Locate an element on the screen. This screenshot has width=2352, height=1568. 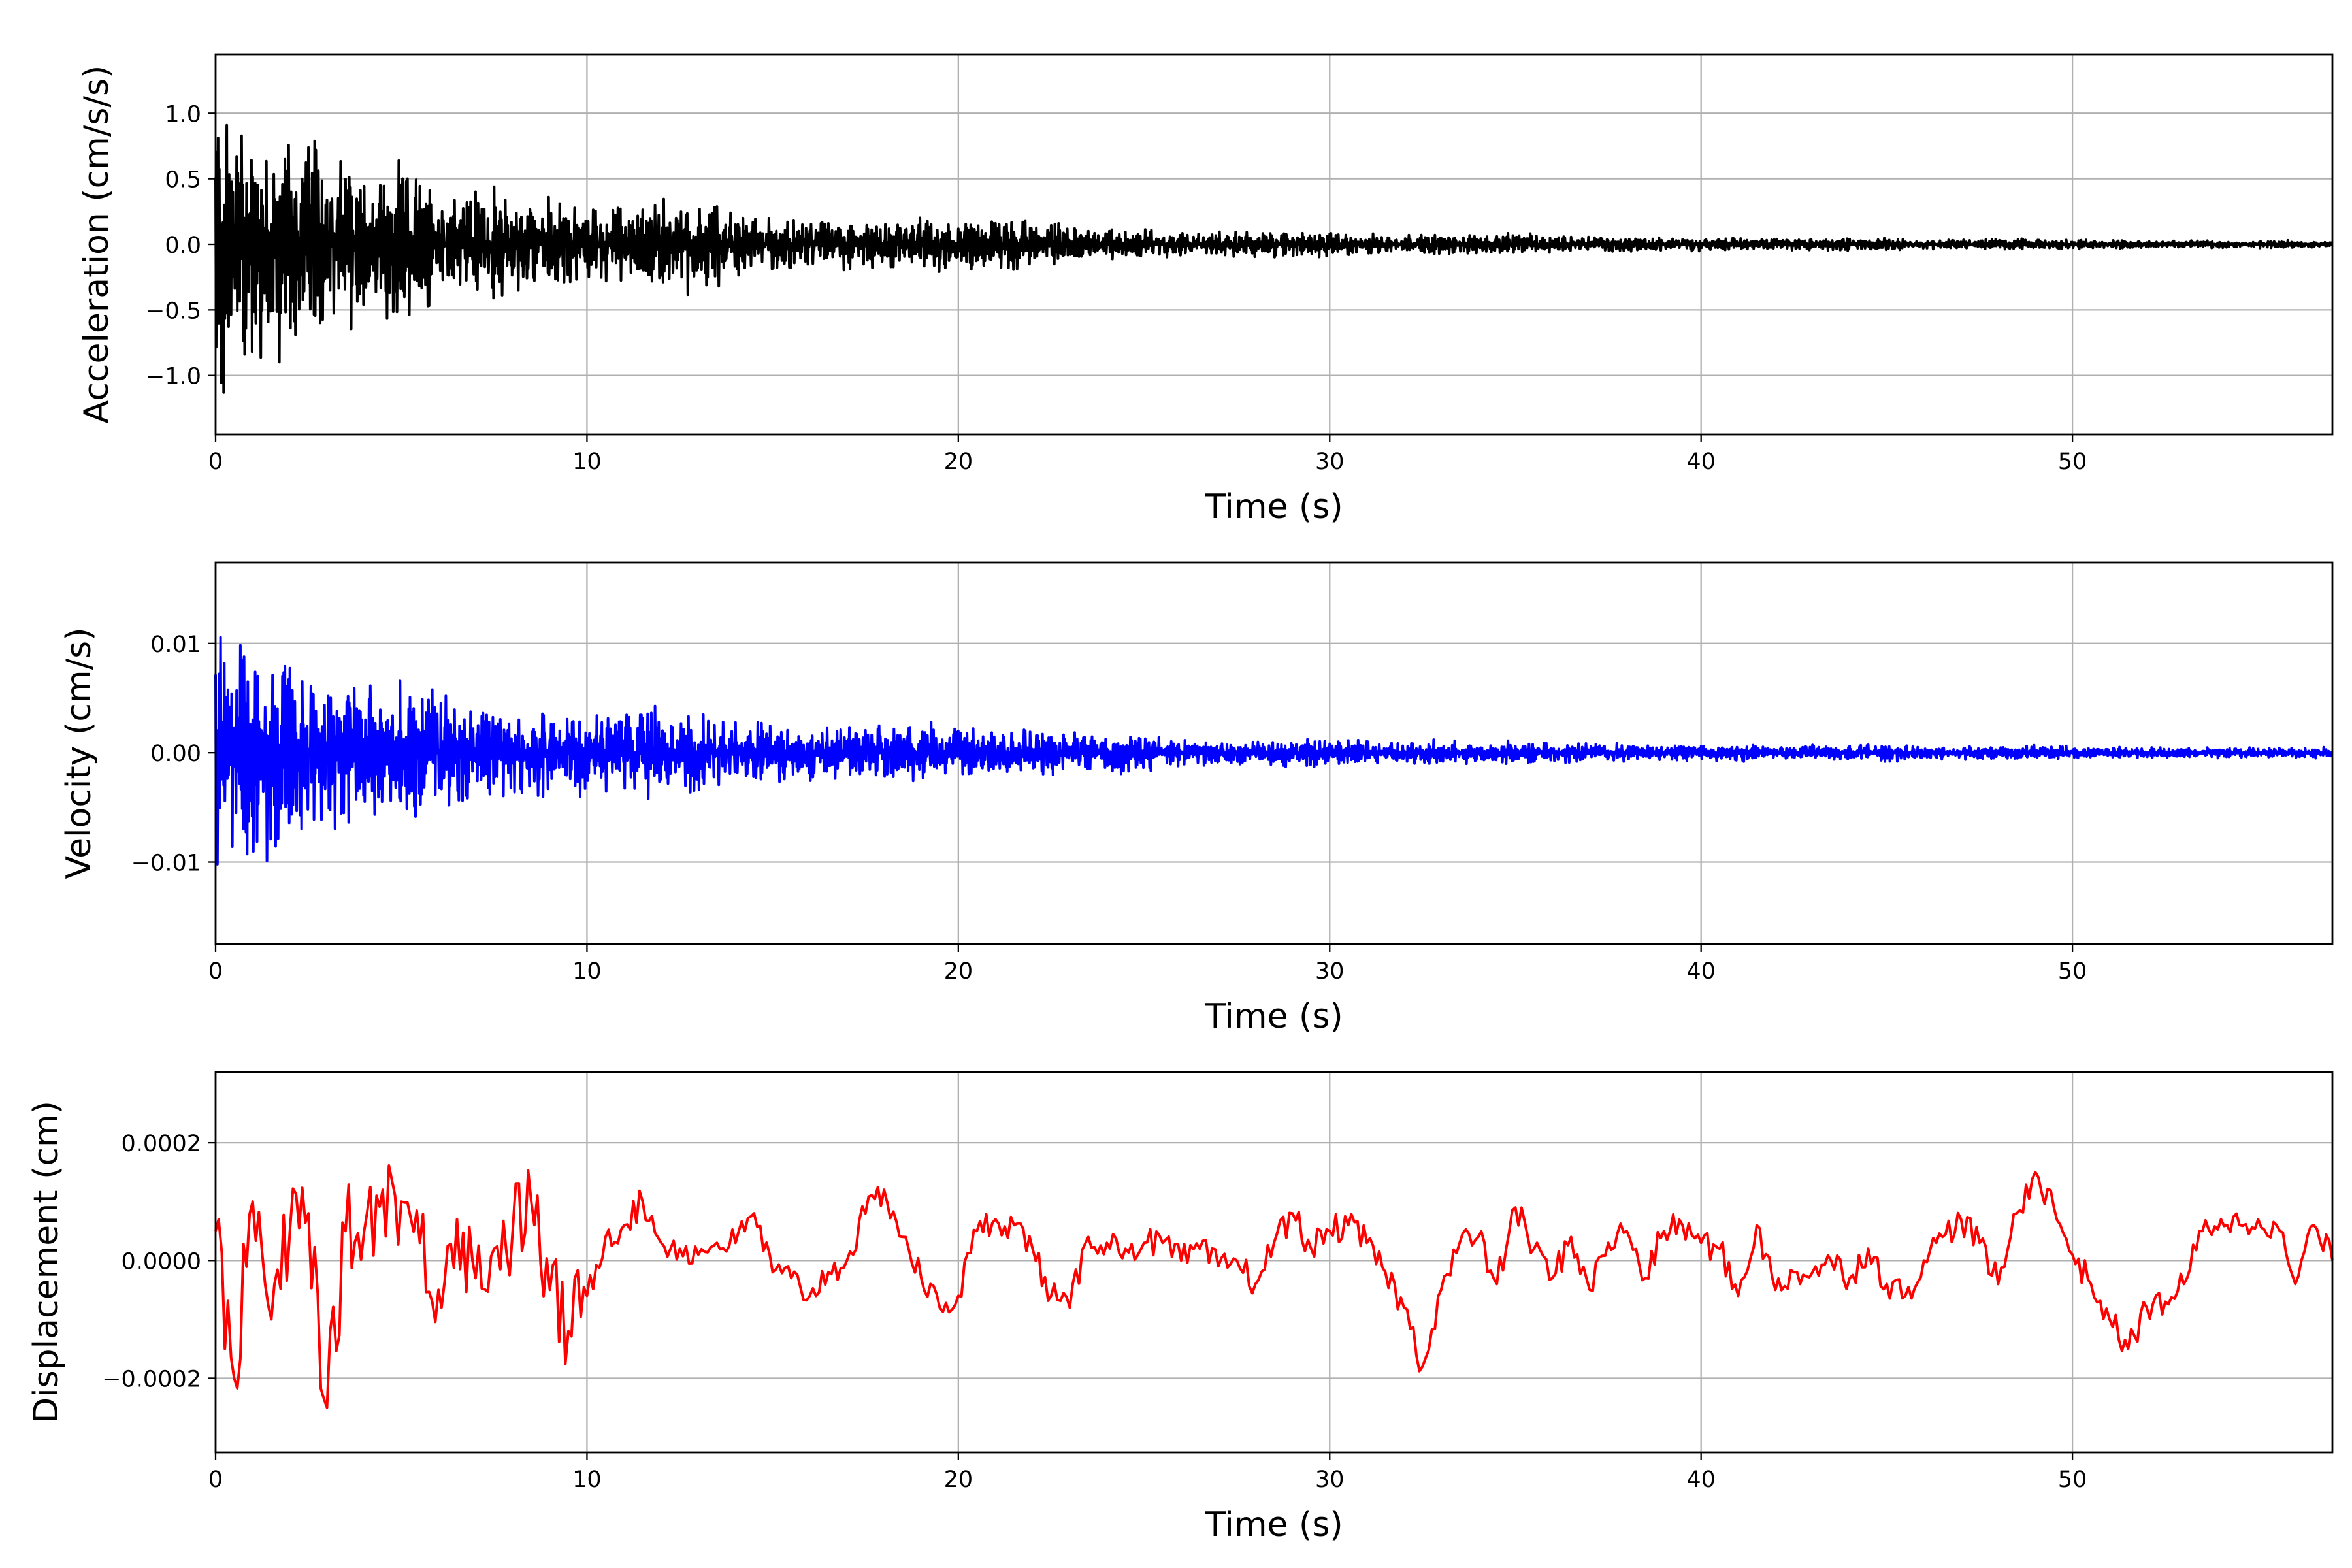
y-tick-label: −1.0 is located at coordinates (173, 377).